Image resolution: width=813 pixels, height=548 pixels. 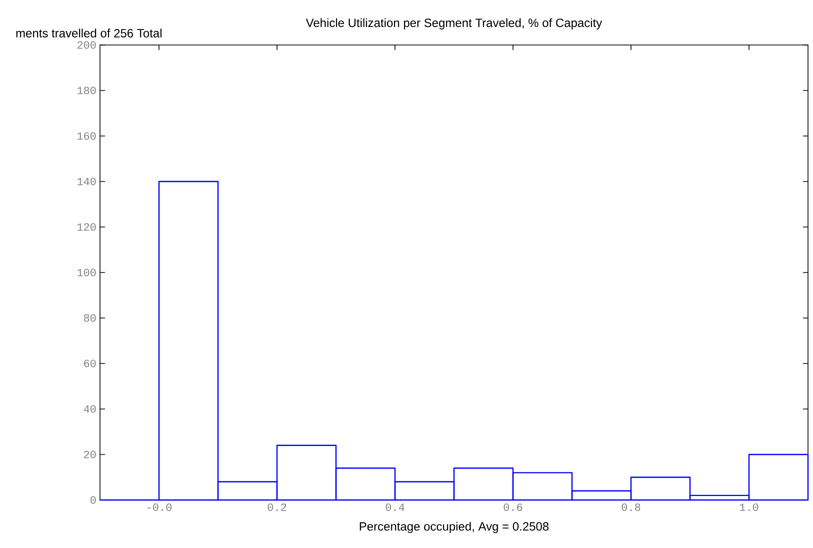 What do you see at coordinates (454, 24) in the screenshot?
I see `chart-title: Vehicle Utilization per Segment Traveled, % of Capacity` at bounding box center [454, 24].